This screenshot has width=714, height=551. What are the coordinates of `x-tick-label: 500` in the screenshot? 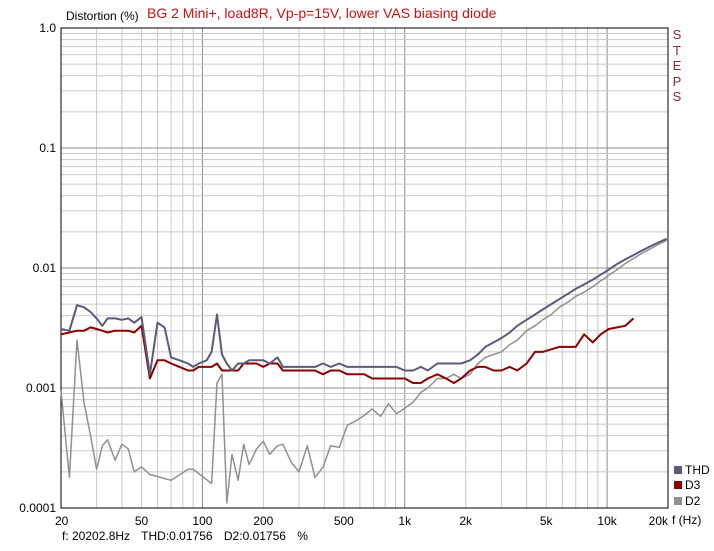 It's located at (344, 521).